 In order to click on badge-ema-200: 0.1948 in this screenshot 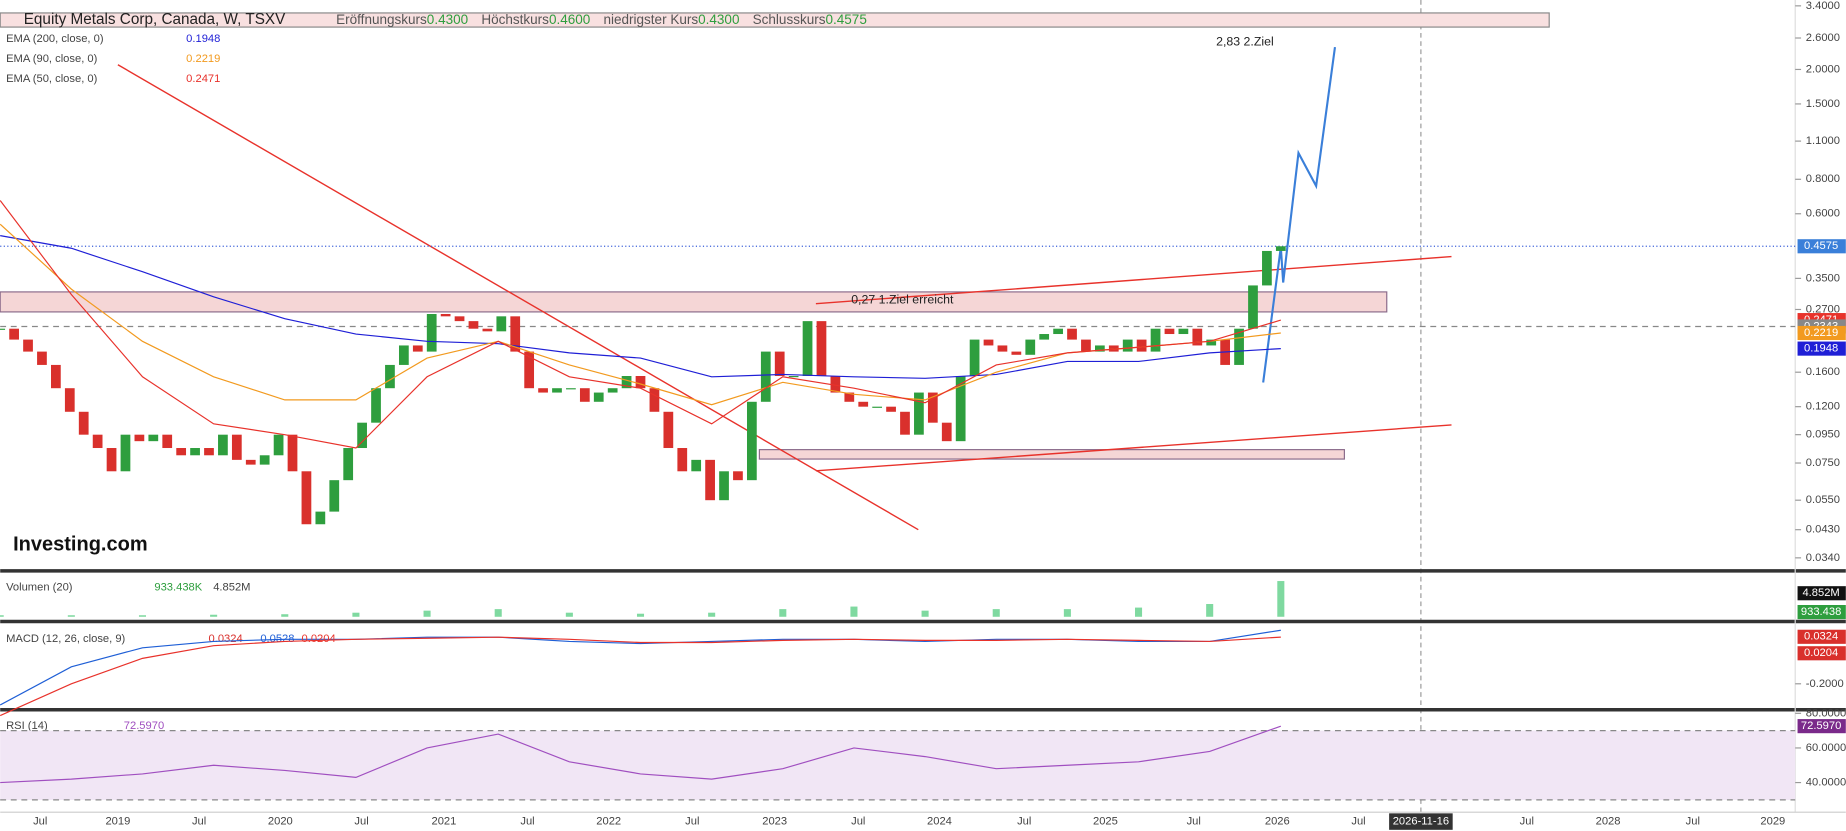, I will do `click(1821, 349)`.